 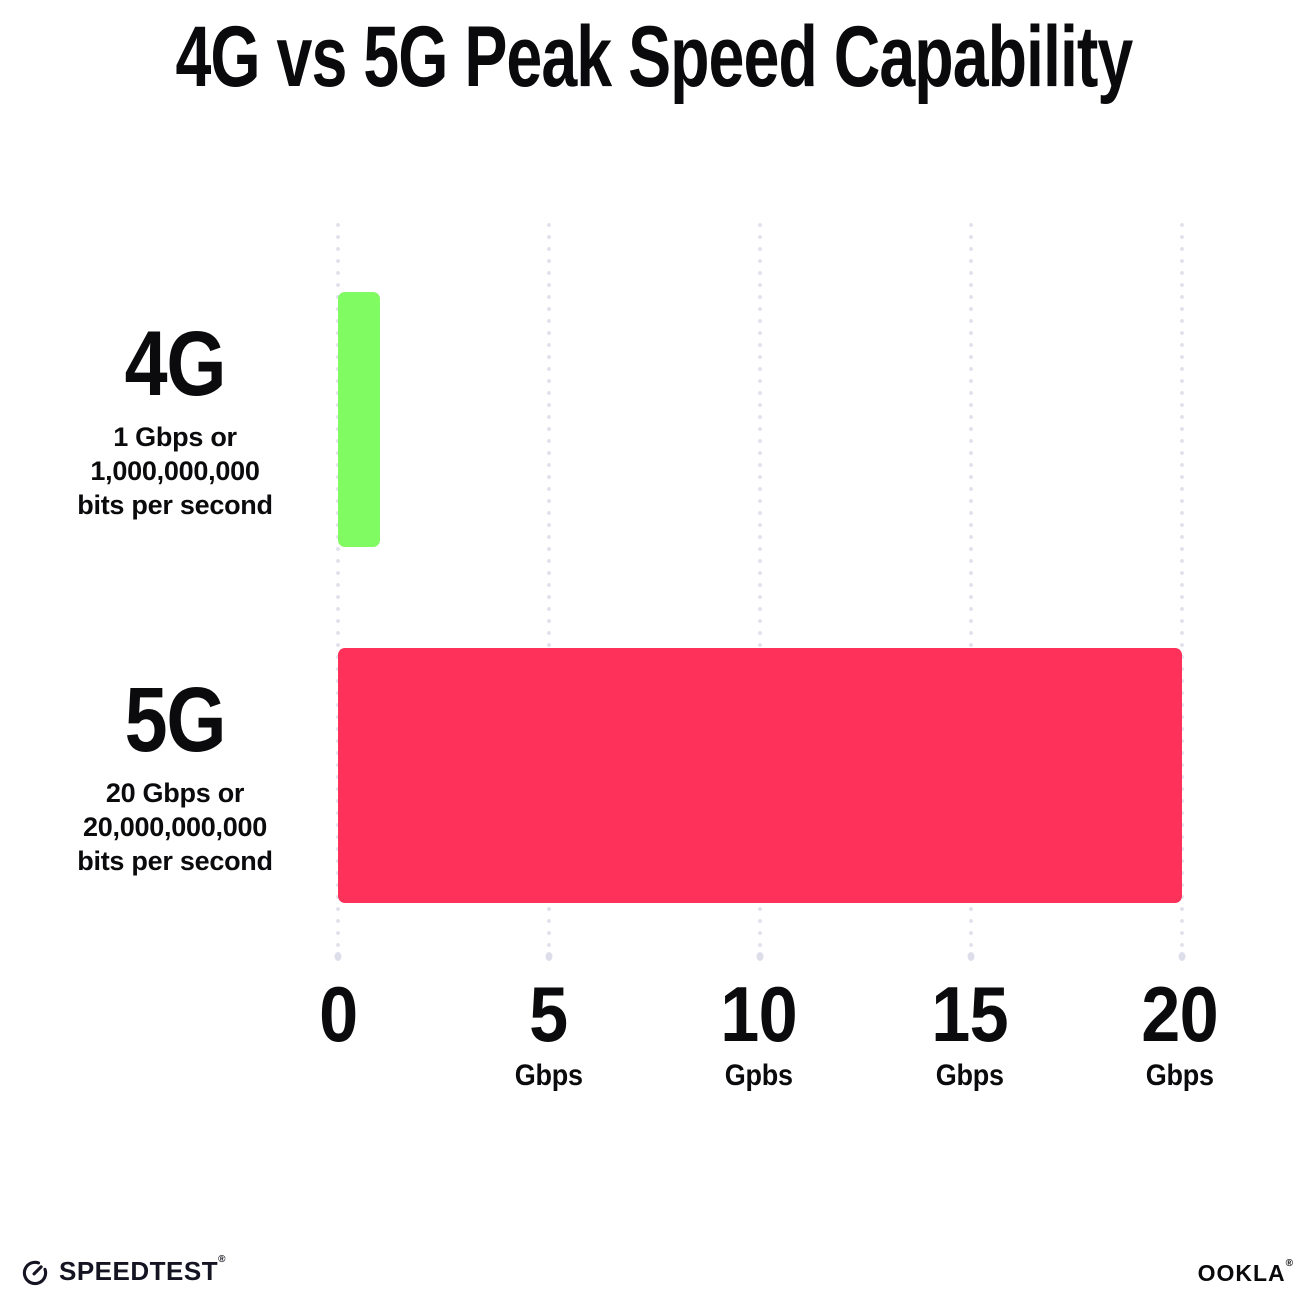 What do you see at coordinates (175, 792) in the screenshot?
I see `category-desc-5g-line1: 20 Gbps or` at bounding box center [175, 792].